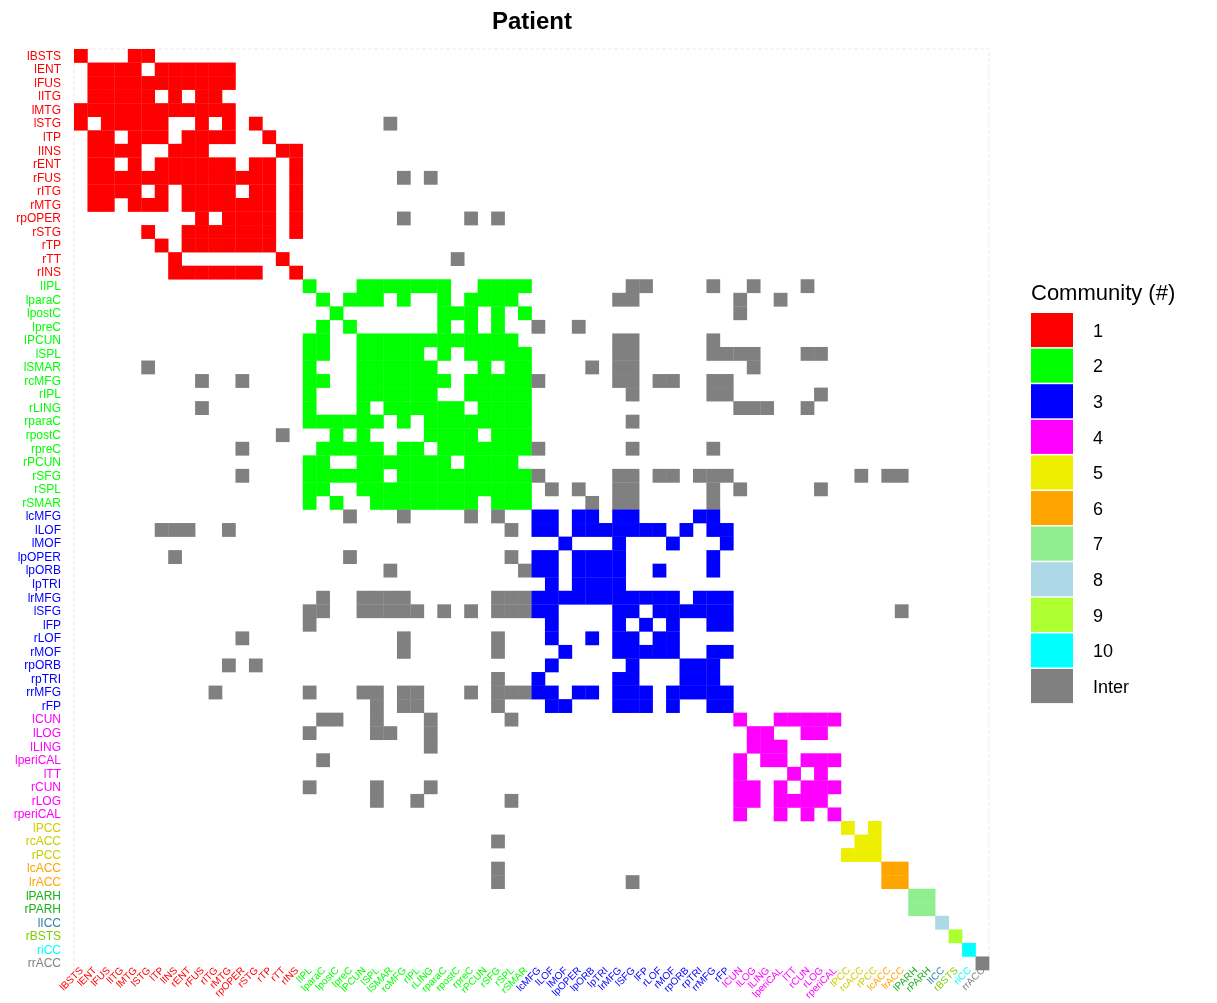  What do you see at coordinates (1080, 686) in the screenshot?
I see `legend-key: Inter` at bounding box center [1080, 686].